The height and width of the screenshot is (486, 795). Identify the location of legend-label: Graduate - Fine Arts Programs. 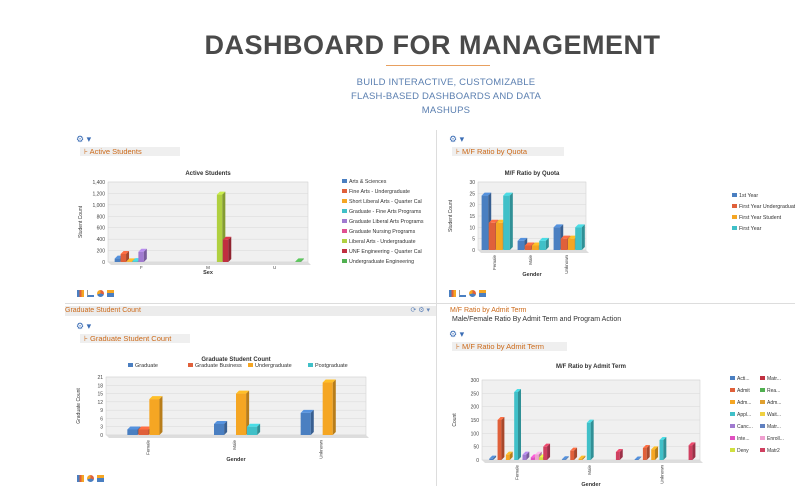
(385, 212).